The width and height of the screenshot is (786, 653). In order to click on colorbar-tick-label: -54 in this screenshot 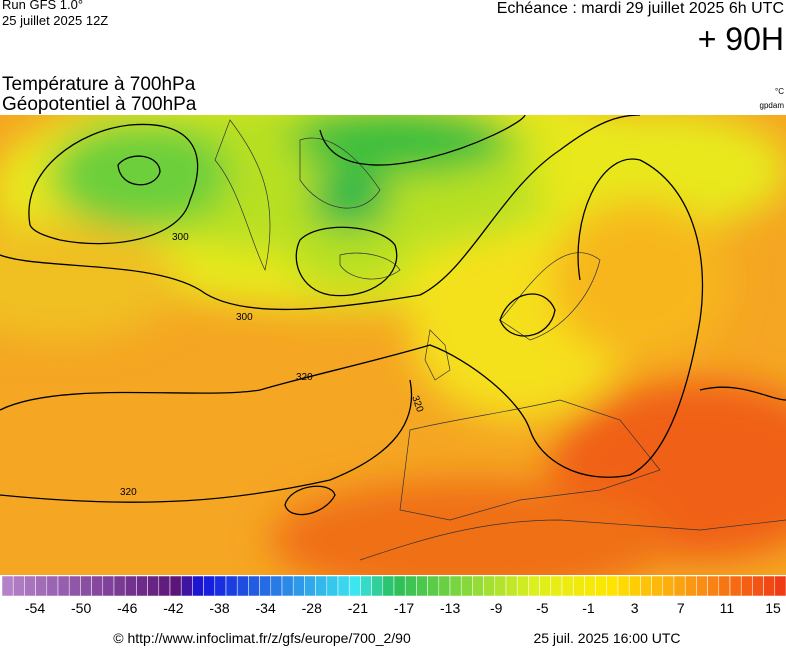, I will do `click(35, 608)`.